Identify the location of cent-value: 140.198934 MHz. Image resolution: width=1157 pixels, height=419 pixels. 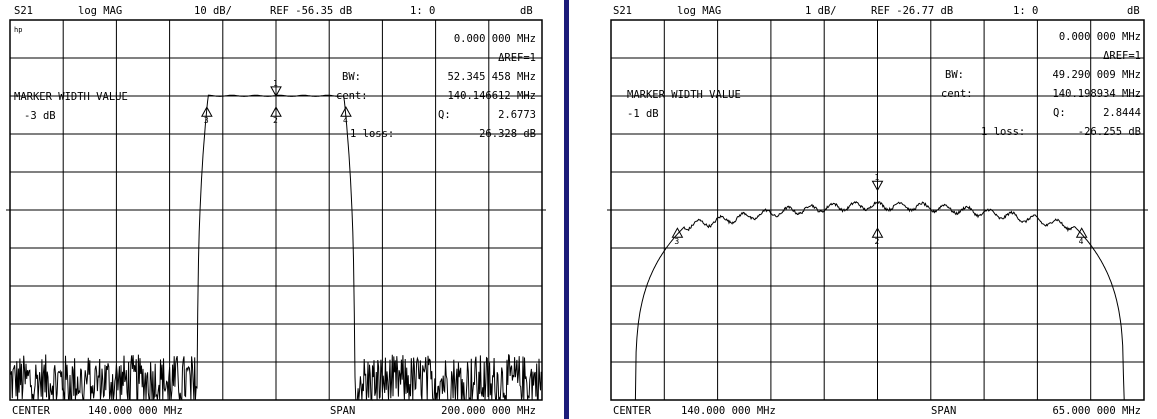
(1096, 94).